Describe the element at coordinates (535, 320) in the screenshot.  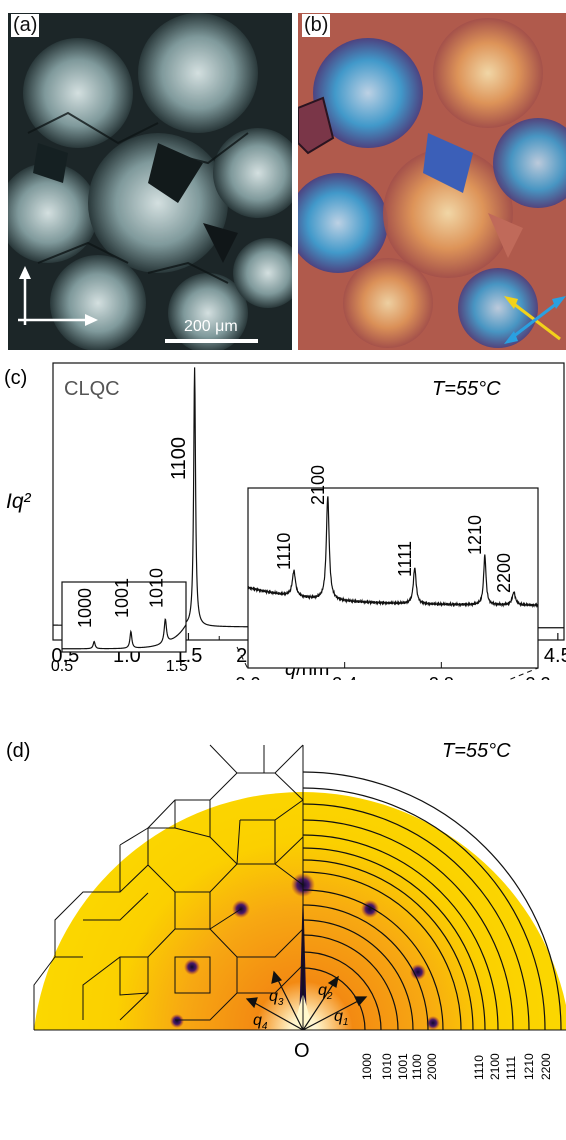
I see `polarizer-arrows-icon` at that location.